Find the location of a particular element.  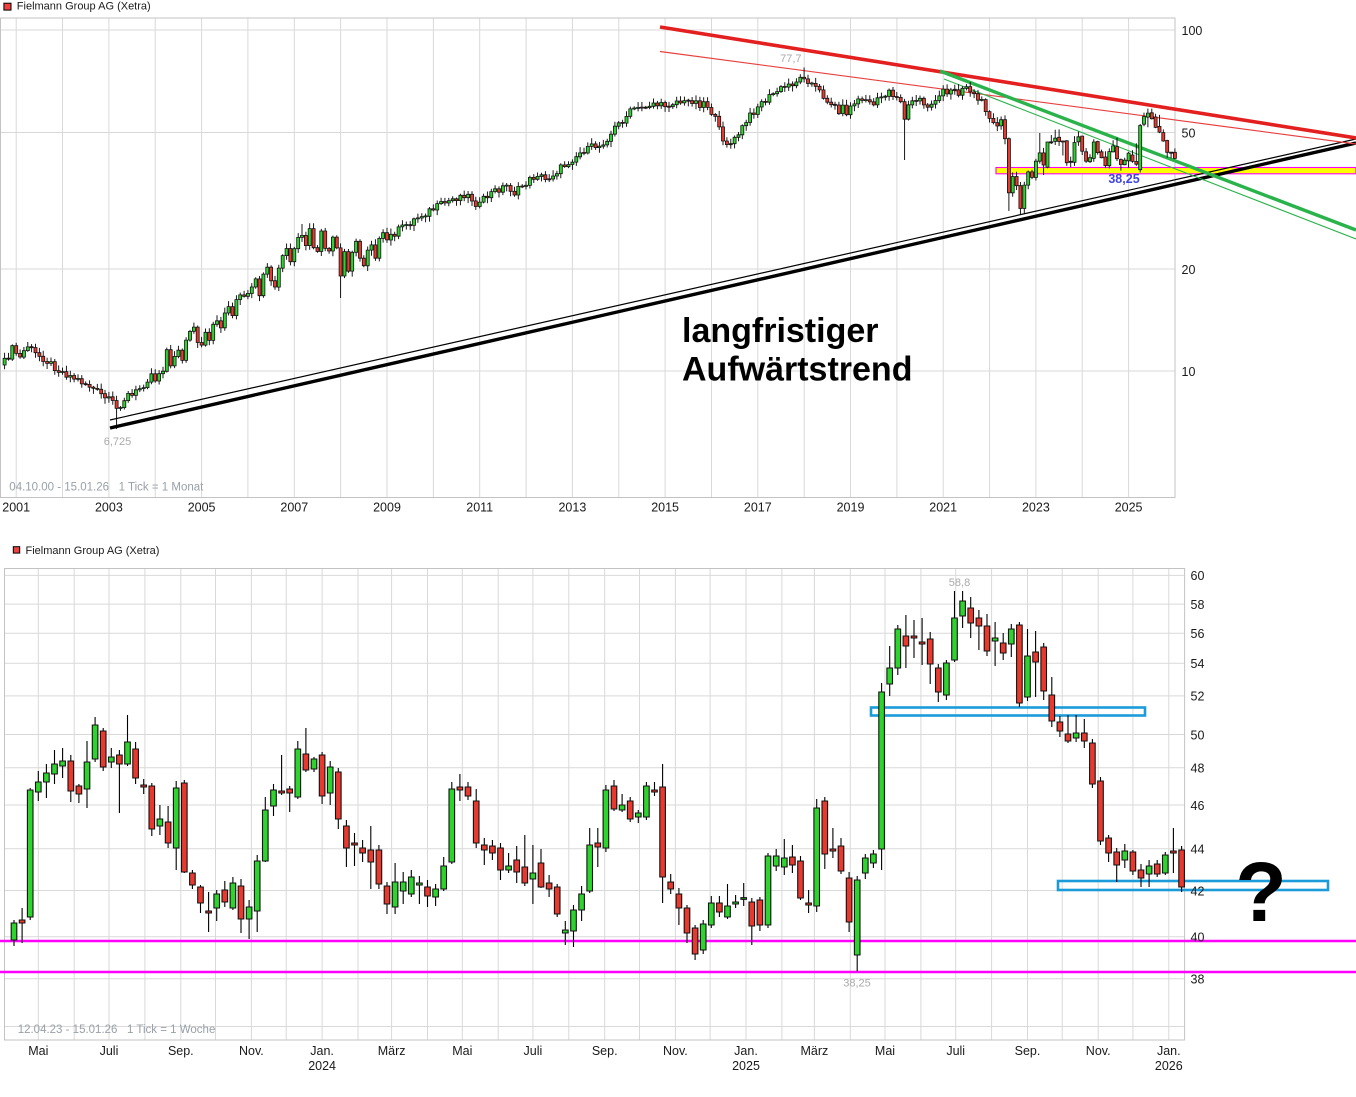

svg-text: 56 is located at coordinates (1198, 634).